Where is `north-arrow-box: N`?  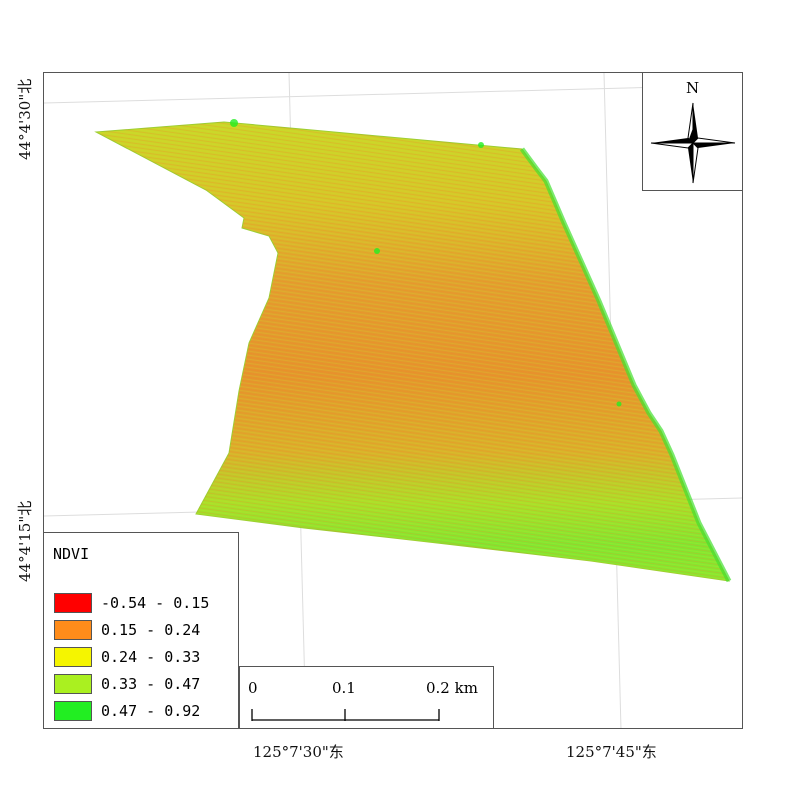
north-arrow-box: N is located at coordinates (692, 131).